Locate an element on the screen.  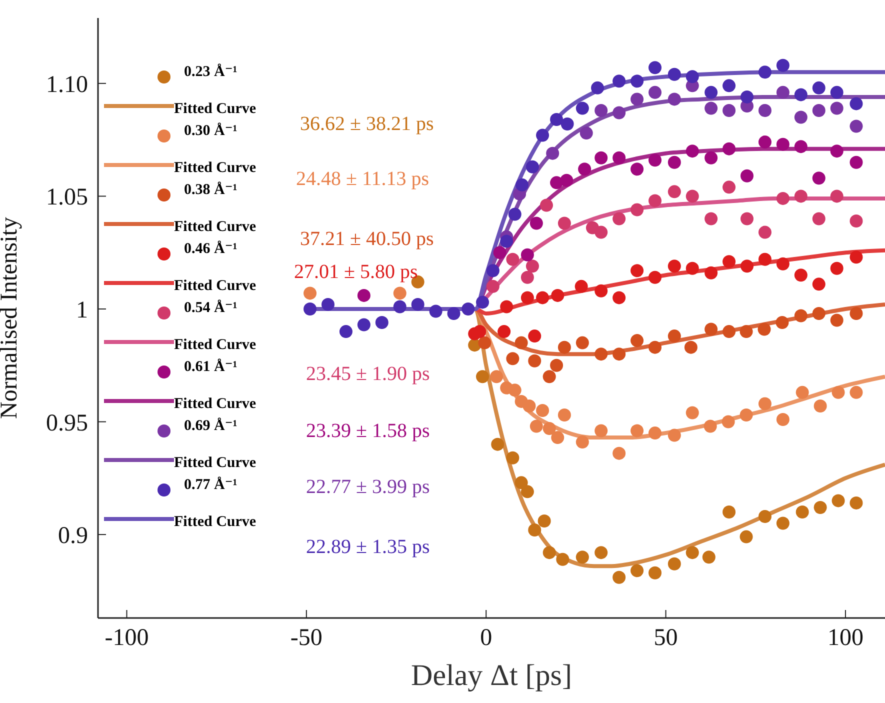
annotation: 37.21 ± 40.50 ps is located at coordinates (367, 239).